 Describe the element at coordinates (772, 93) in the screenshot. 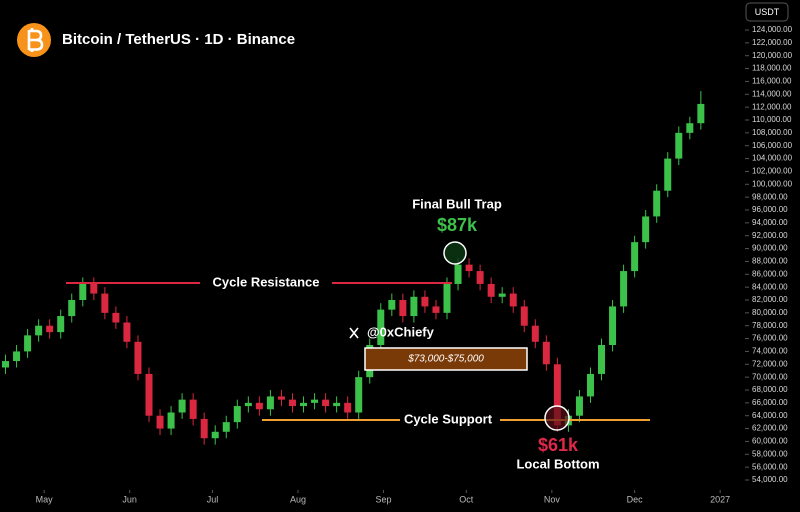

I see `y-tick-label: 114,000.00` at that location.